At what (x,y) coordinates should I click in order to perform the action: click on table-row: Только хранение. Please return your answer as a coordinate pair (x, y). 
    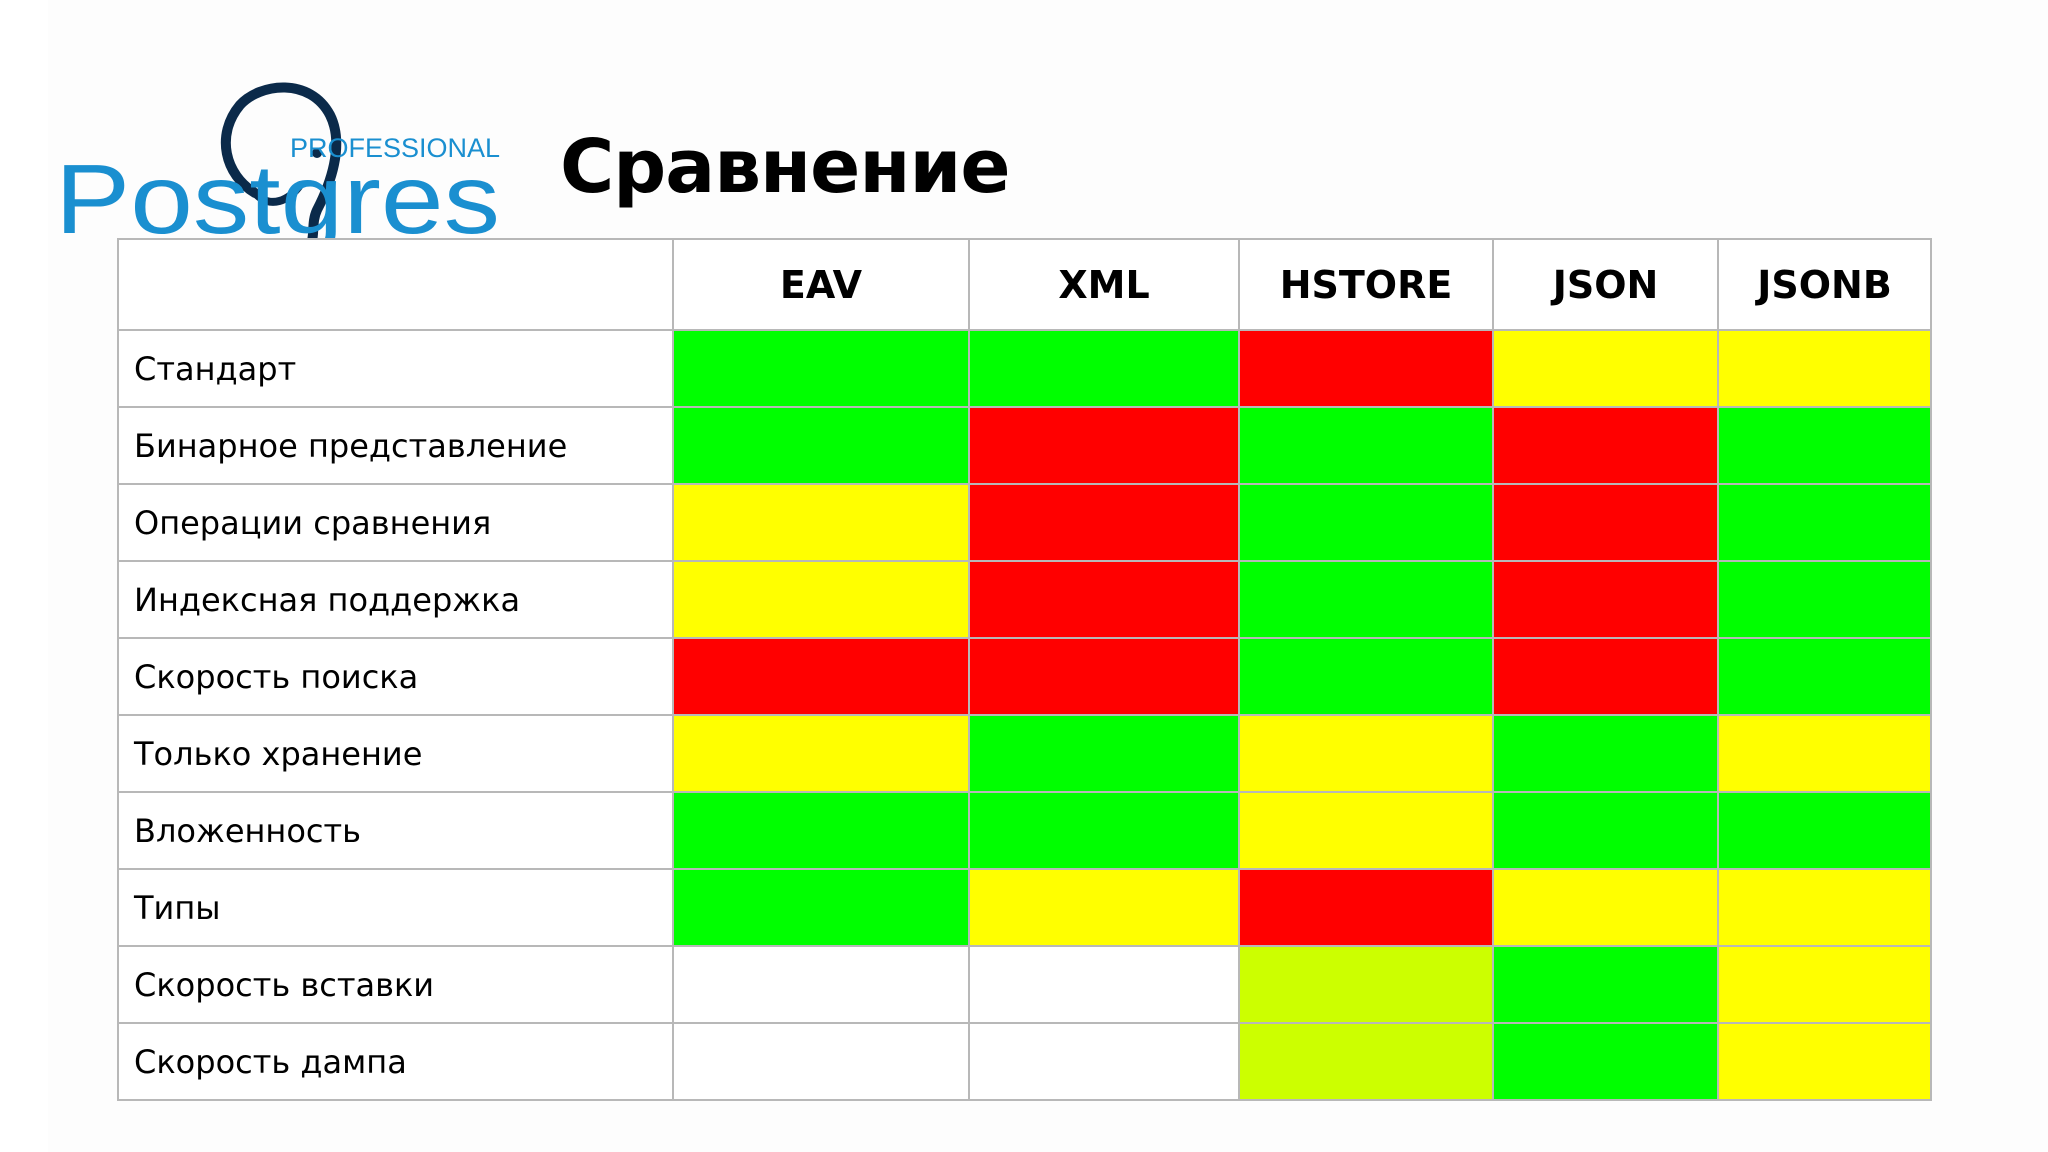
    Looking at the image, I should click on (1024, 753).